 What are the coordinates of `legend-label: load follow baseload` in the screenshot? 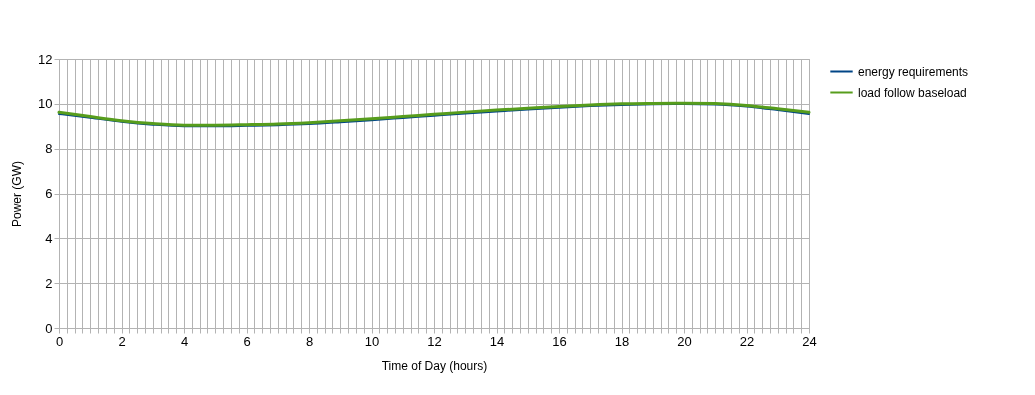 It's located at (912, 92).